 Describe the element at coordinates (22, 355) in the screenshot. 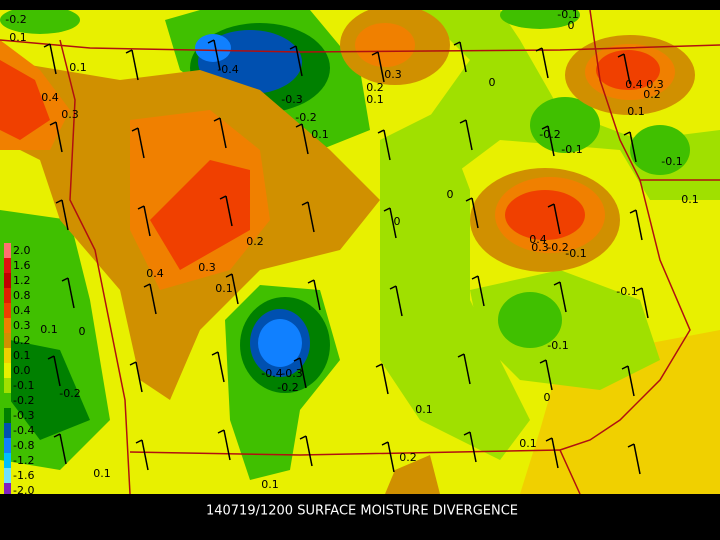

I see `legend-label: 0.1` at that location.